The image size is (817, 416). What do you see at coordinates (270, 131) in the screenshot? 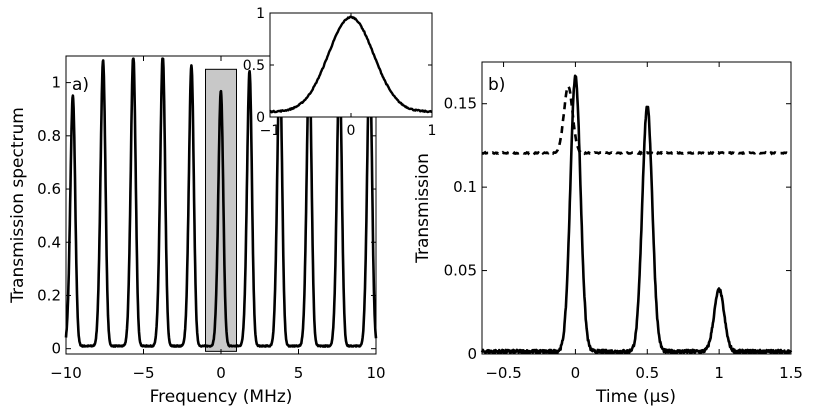
I see `inset-xtick-label: −1` at bounding box center [270, 131].